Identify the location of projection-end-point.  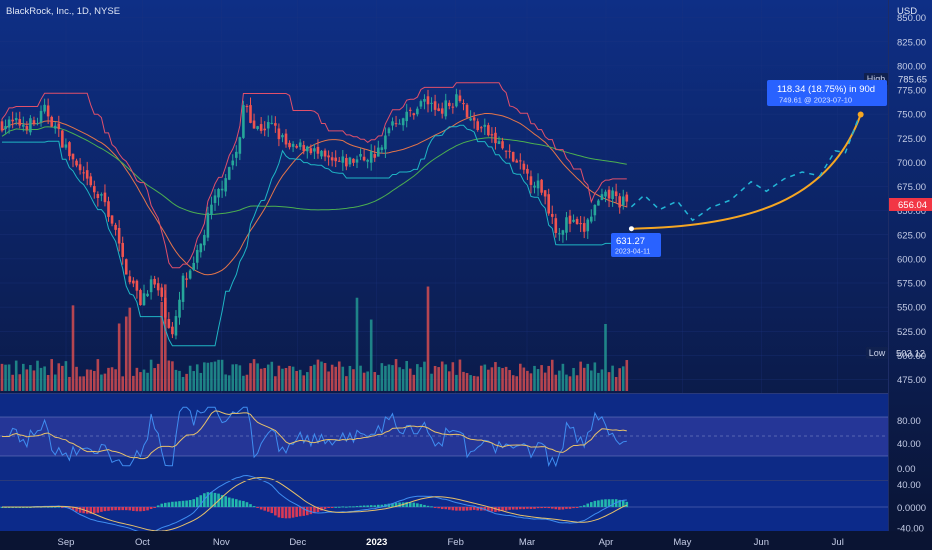
(860, 114).